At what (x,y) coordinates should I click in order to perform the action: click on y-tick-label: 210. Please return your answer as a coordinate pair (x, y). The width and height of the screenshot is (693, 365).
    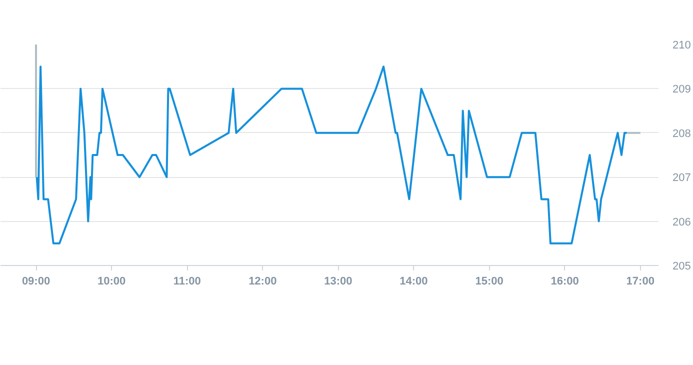
    Looking at the image, I should click on (681, 46).